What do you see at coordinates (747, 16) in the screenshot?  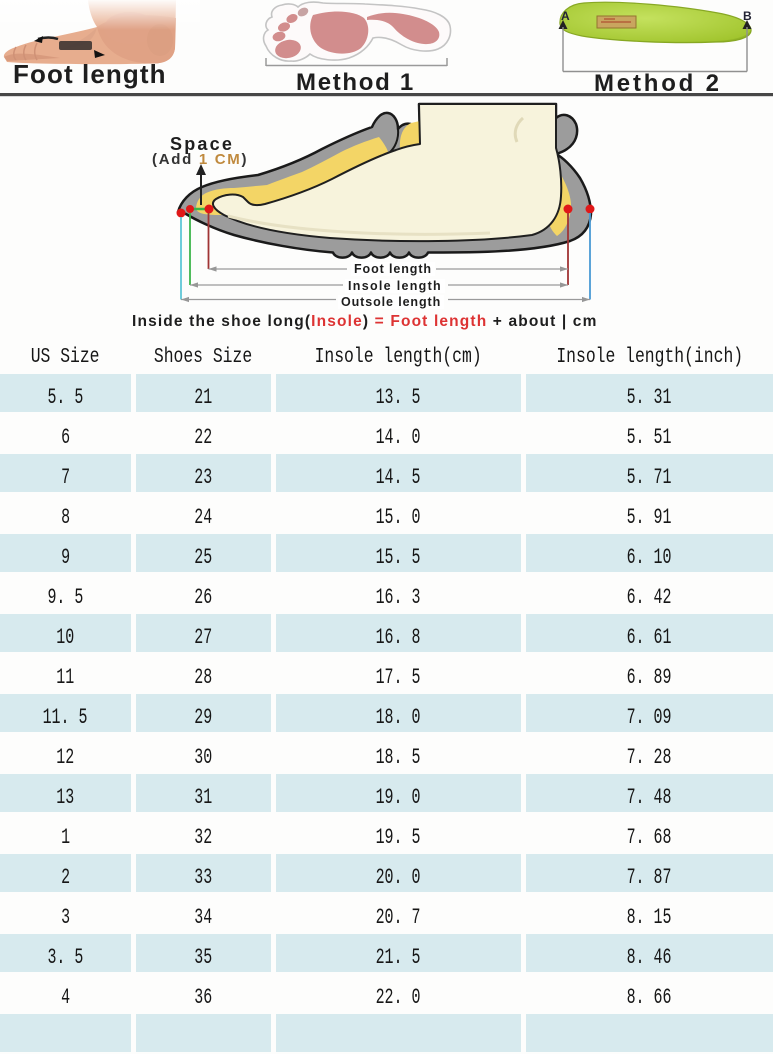 I see `svg-text: B` at bounding box center [747, 16].